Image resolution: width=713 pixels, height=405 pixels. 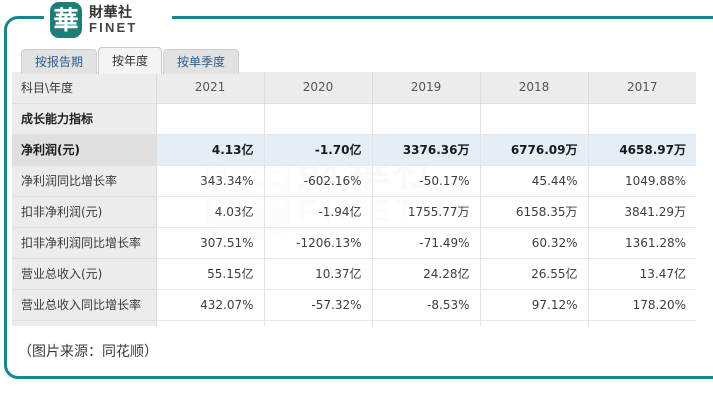 I want to click on row-label: 营业总收入(元), so click(x=84, y=274).